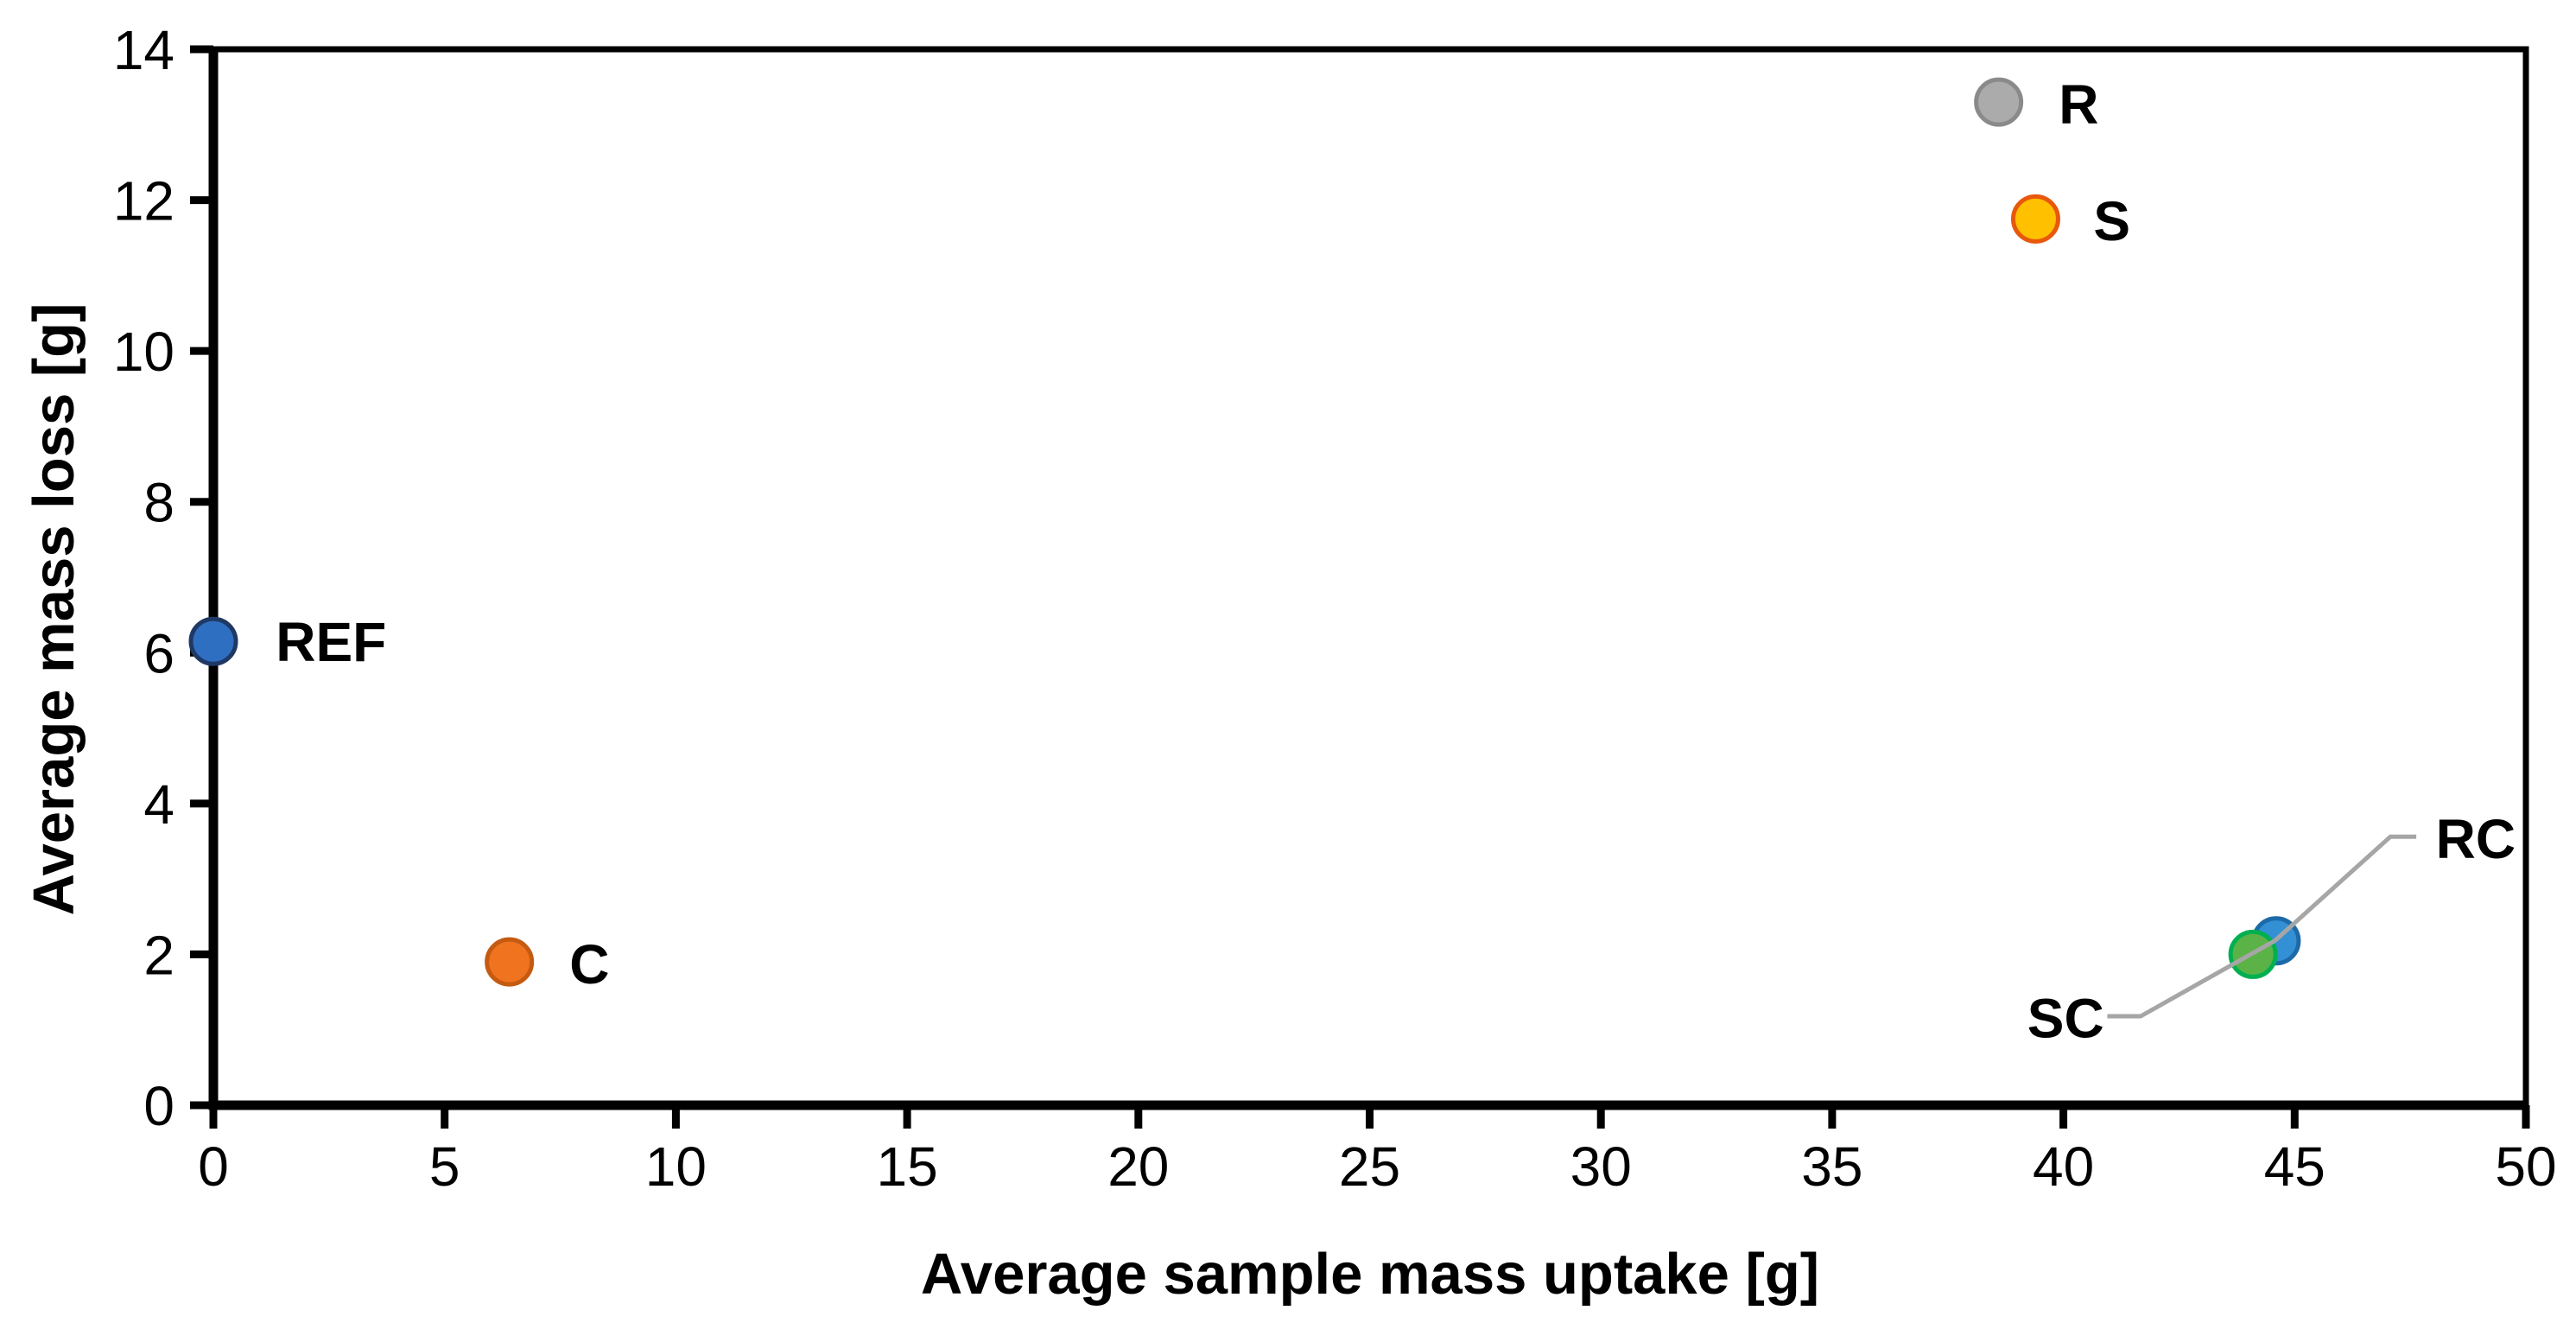 This screenshot has width=2576, height=1323. What do you see at coordinates (2035, 219) in the screenshot?
I see `data-point-s` at bounding box center [2035, 219].